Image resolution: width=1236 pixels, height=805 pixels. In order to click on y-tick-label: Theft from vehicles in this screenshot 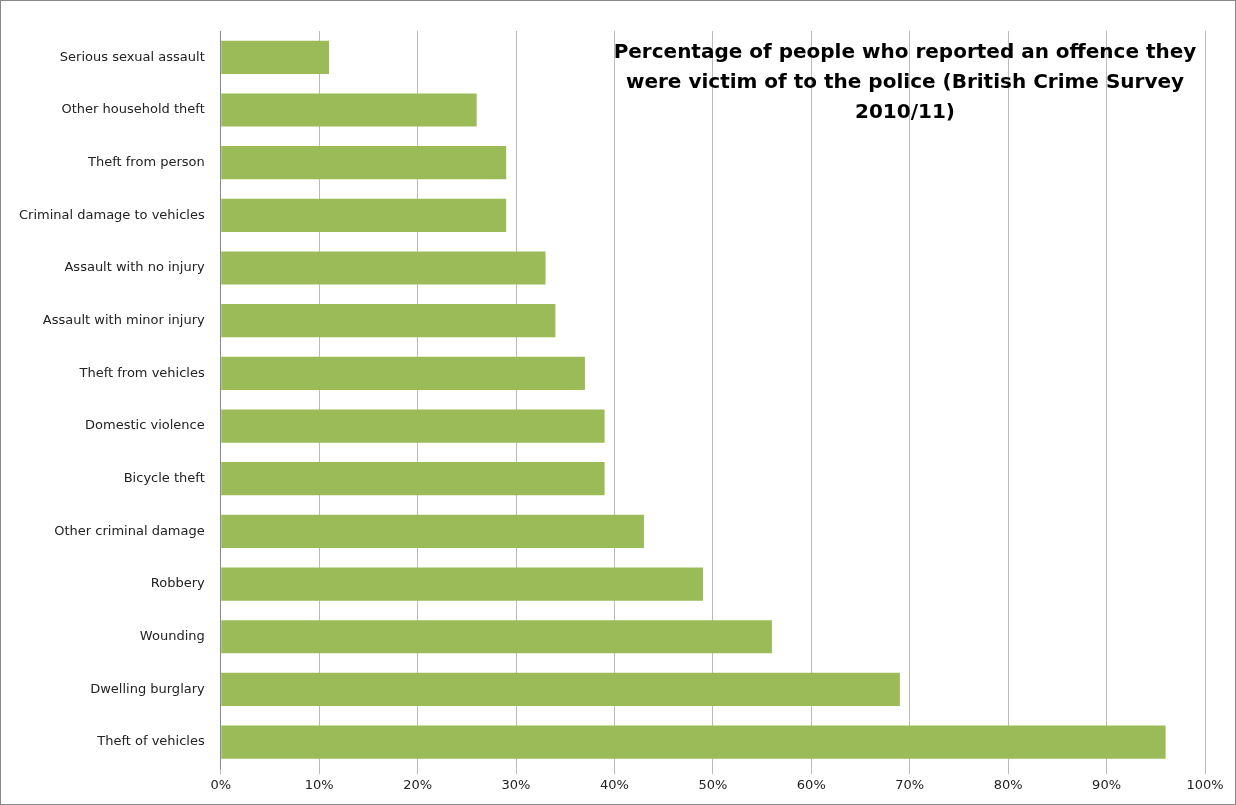, I will do `click(141, 372)`.